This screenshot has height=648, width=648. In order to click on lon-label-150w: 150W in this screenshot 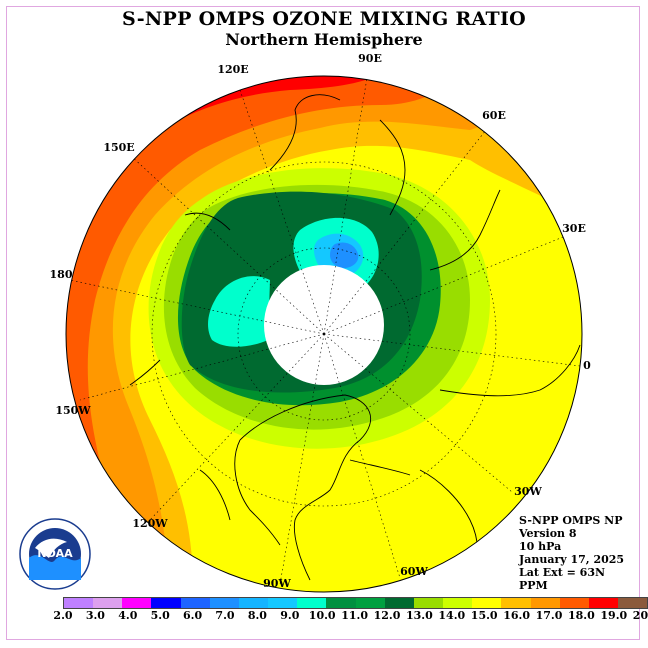, I will do `click(73, 410)`.